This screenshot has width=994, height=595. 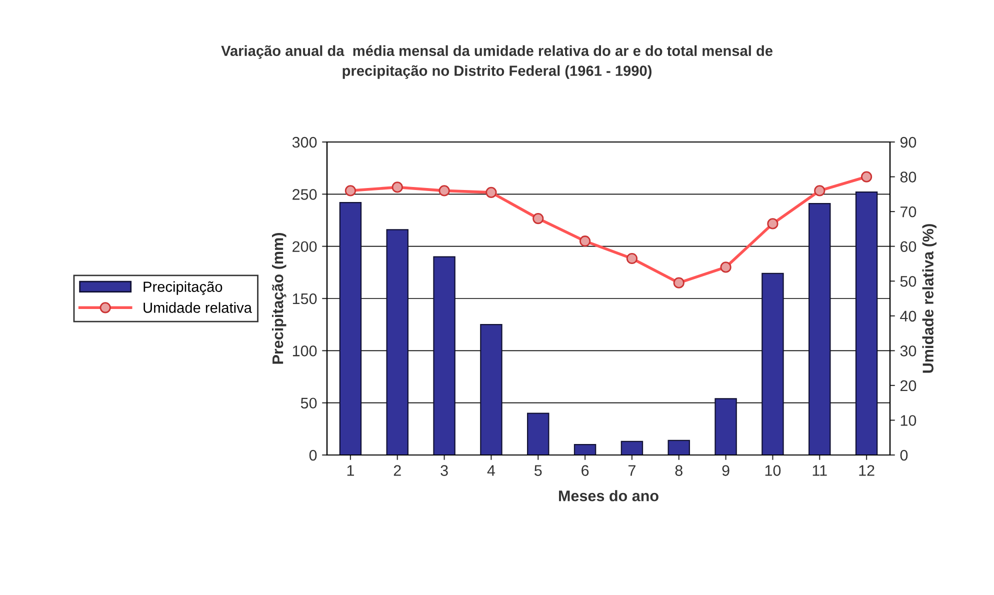 What do you see at coordinates (908, 212) in the screenshot?
I see `y2-tick-label: 70` at bounding box center [908, 212].